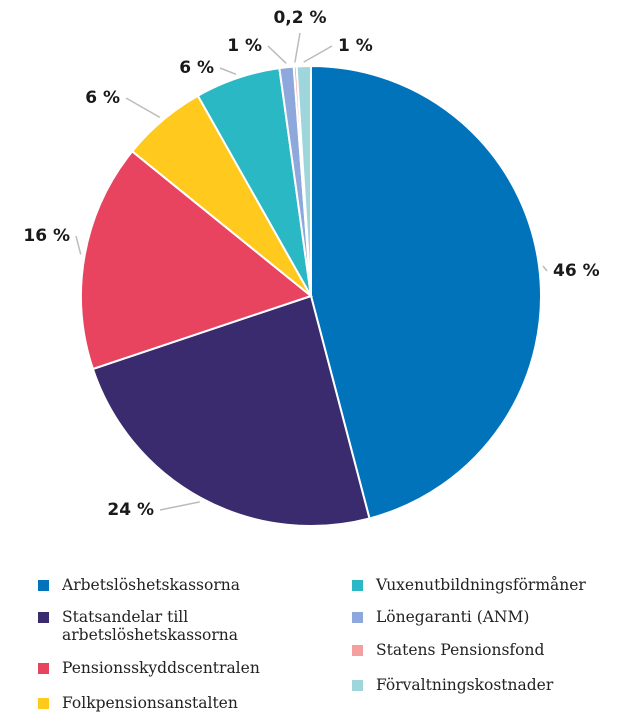 The height and width of the screenshot is (713, 624). I want to click on legend-item: Folkpensionsanstalten, so click(163, 703).